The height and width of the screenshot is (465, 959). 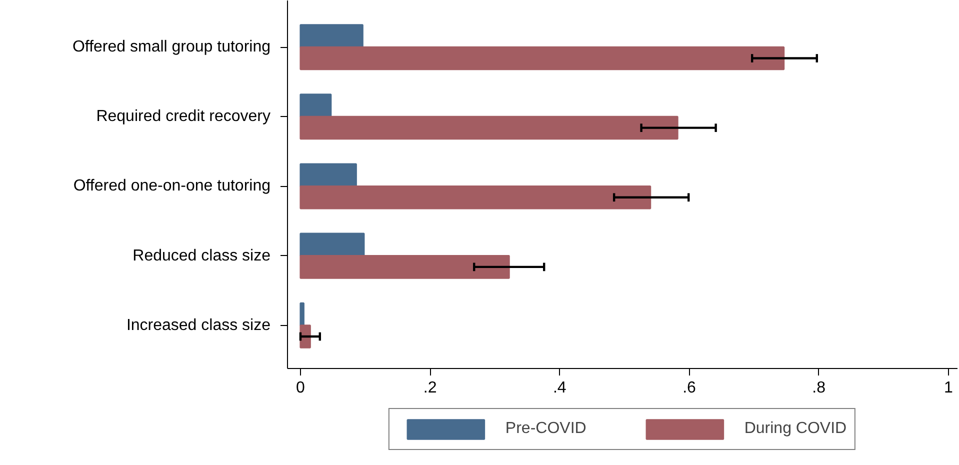 I want to click on y-tick-label: Required credit recovery, so click(x=183, y=117).